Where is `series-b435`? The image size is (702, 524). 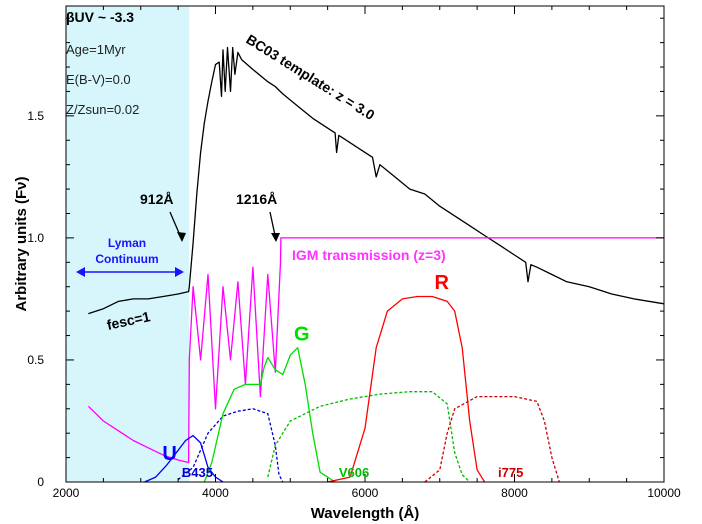 series-b435 is located at coordinates (230, 445).